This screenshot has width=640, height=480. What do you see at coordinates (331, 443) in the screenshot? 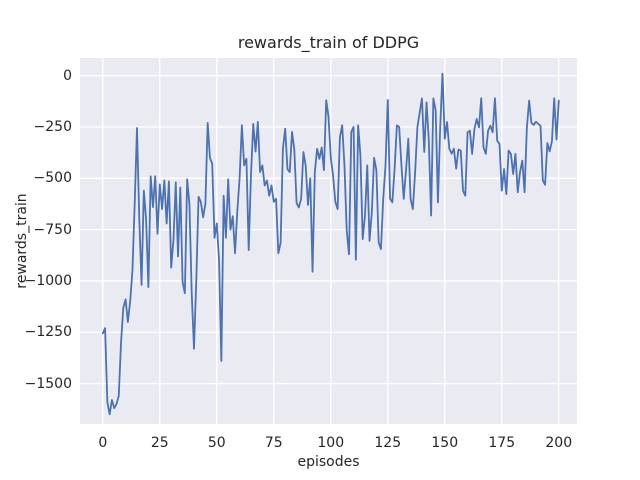
I see `x-tick-label: 100` at bounding box center [331, 443].